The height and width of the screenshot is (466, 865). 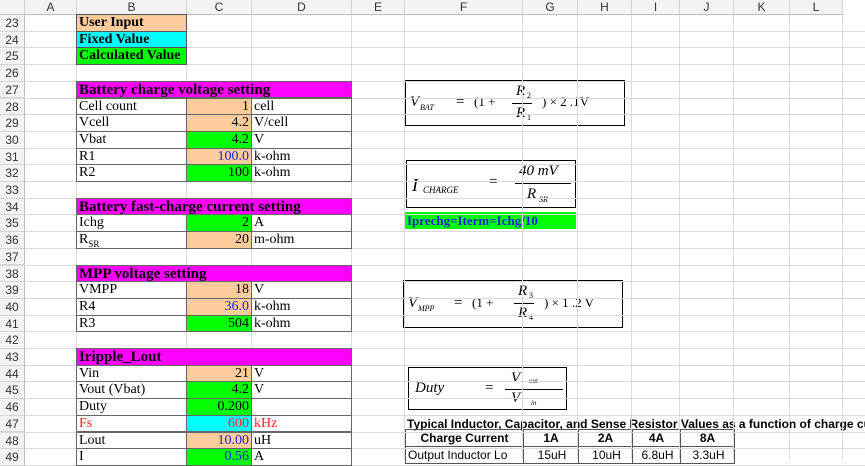 What do you see at coordinates (301, 407) in the screenshot?
I see `param-unit` at bounding box center [301, 407].